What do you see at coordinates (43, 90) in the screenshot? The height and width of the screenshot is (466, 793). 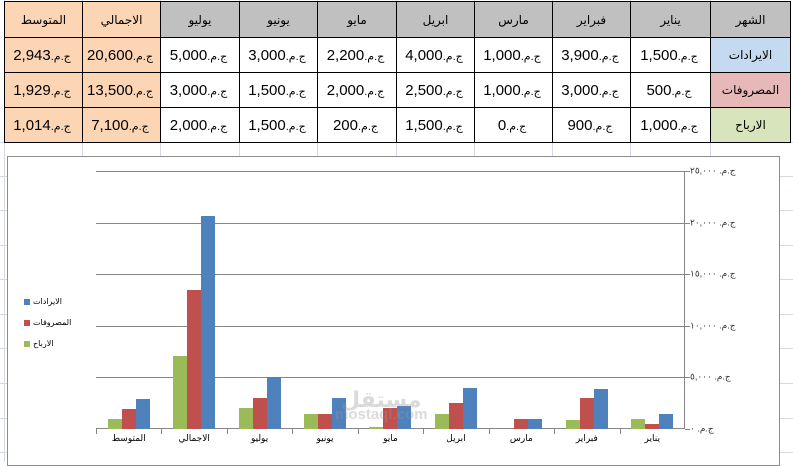 I see `cell-average: ج.م.1,929` at bounding box center [43, 90].